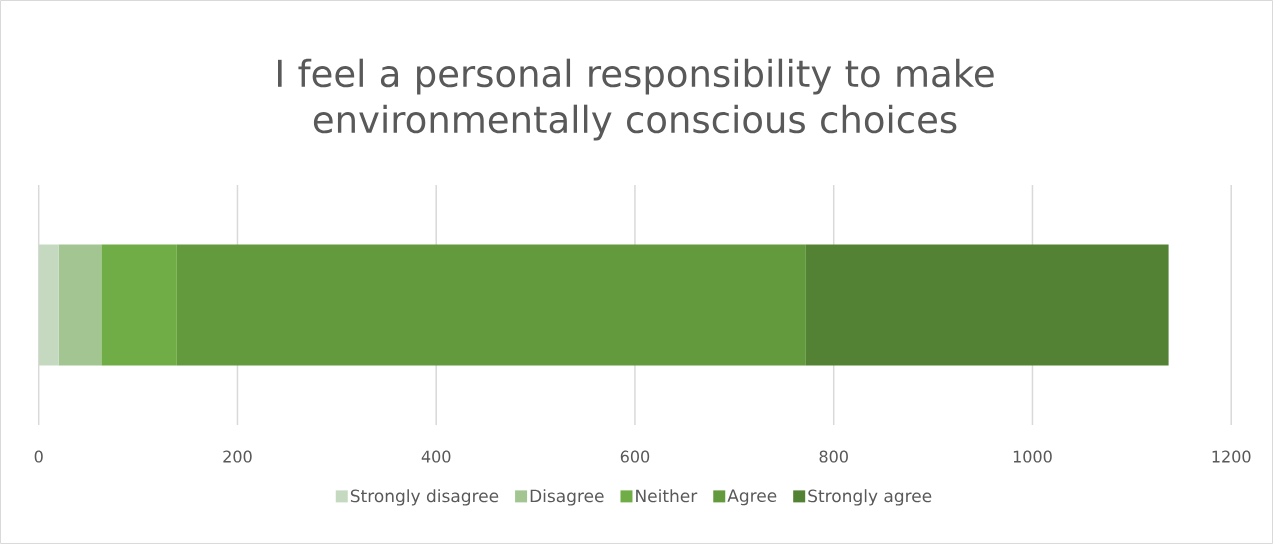 The height and width of the screenshot is (544, 1273). What do you see at coordinates (635, 99) in the screenshot?
I see `chart-title: I feel a personal responsibility to make environmentally conscious choices` at bounding box center [635, 99].